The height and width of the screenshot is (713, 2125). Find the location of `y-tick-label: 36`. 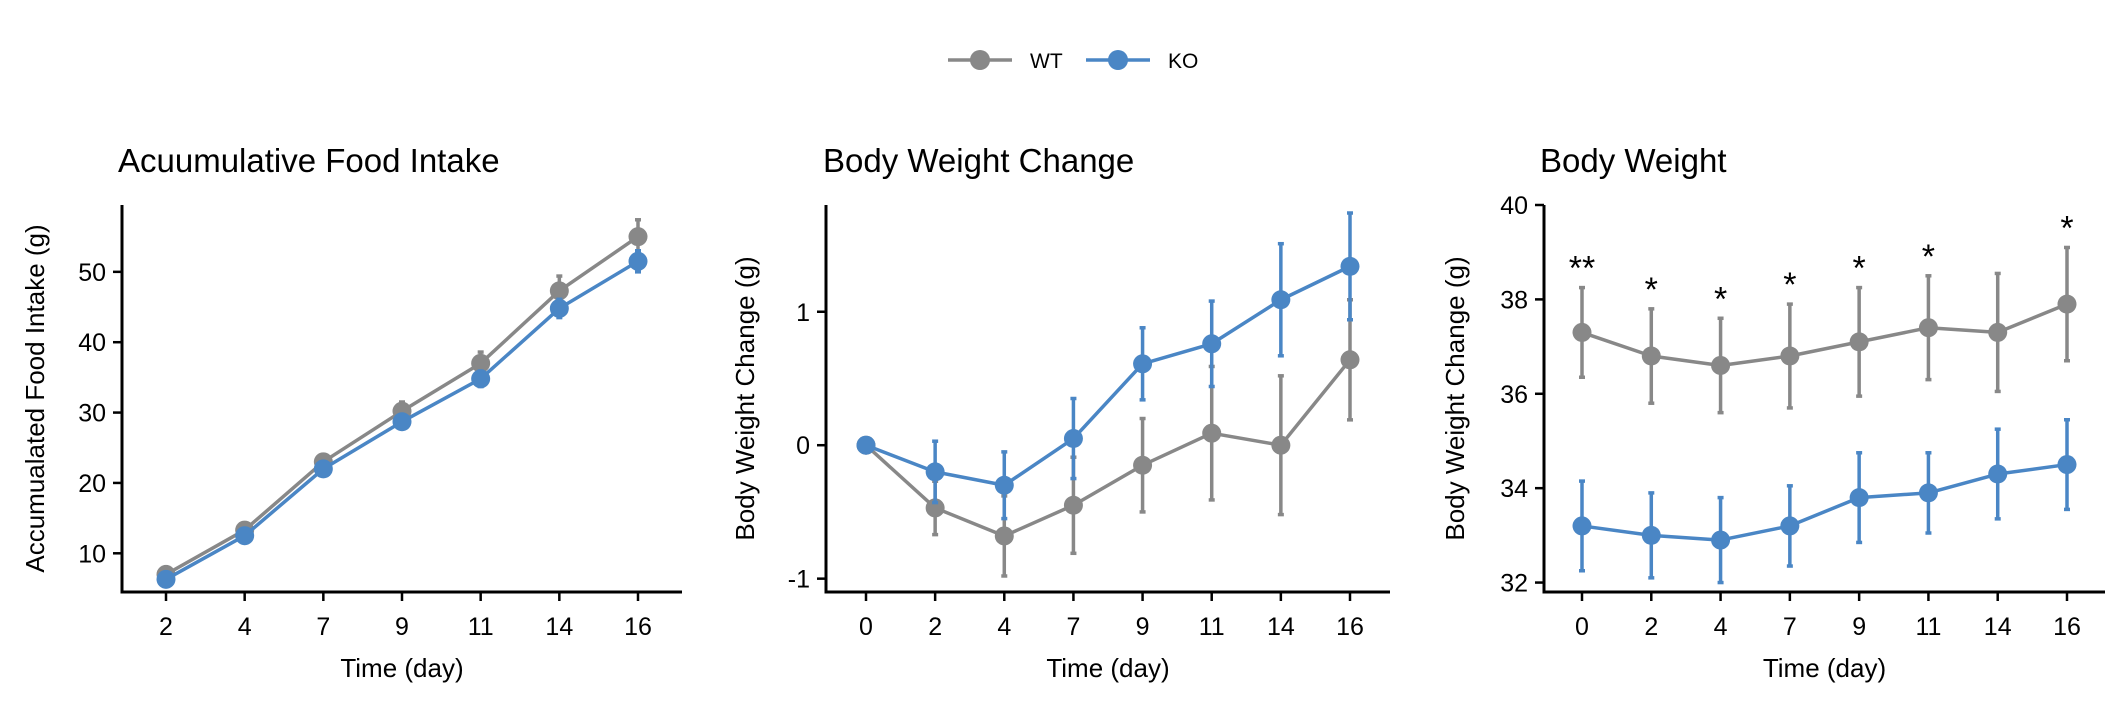

y-tick-label: 36 is located at coordinates (1514, 395).